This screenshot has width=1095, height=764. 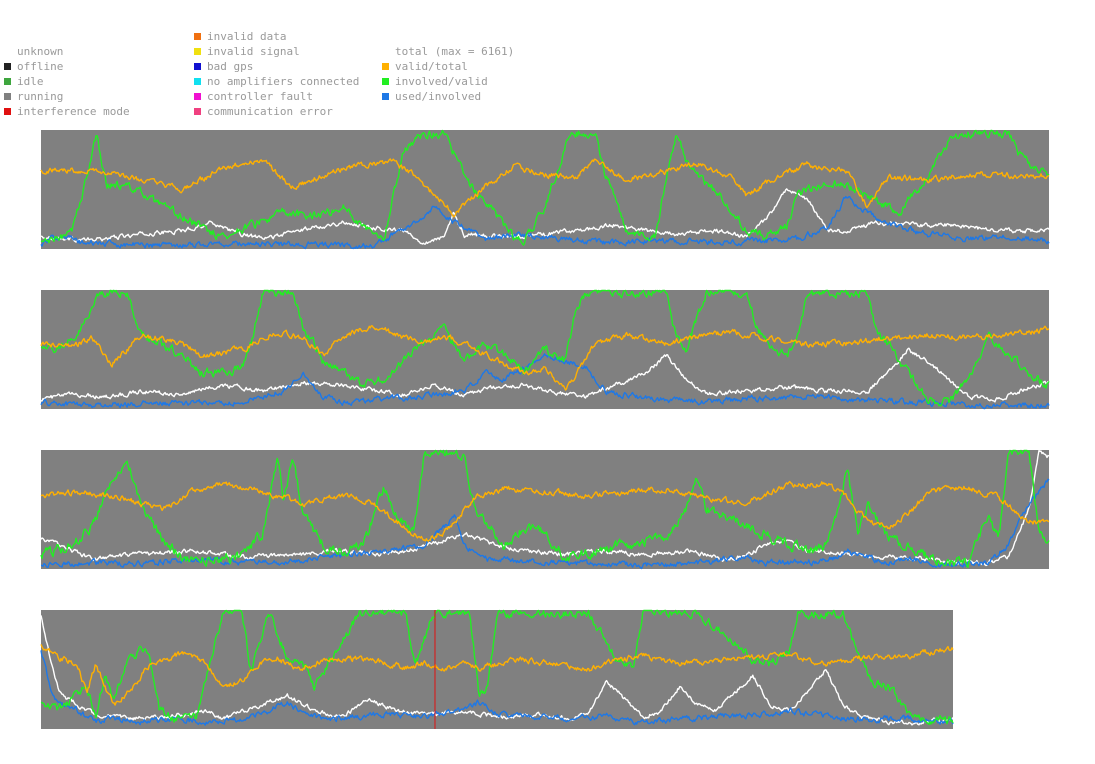 What do you see at coordinates (385, 81) in the screenshot?
I see `legend-swatch-involved-valid` at bounding box center [385, 81].